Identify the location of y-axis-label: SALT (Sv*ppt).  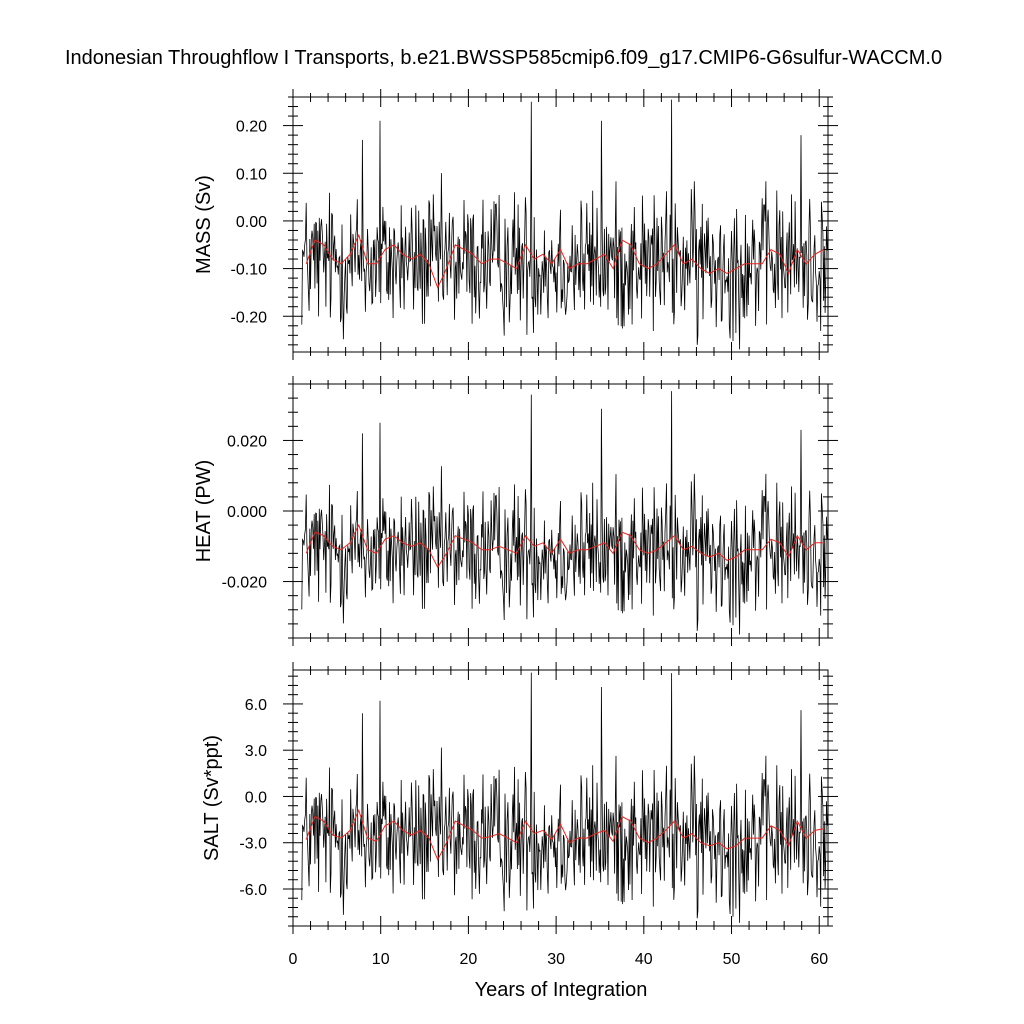
(212, 798).